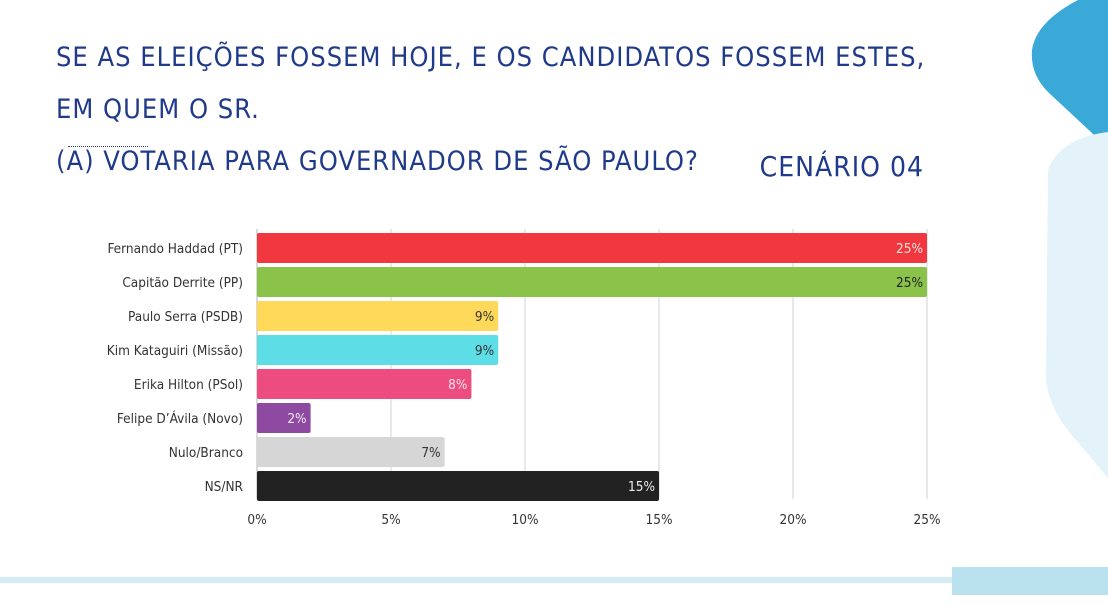 The image size is (1108, 615). What do you see at coordinates (175, 351) in the screenshot?
I see `category-label: Kim Kataguiri (Missão)` at bounding box center [175, 351].